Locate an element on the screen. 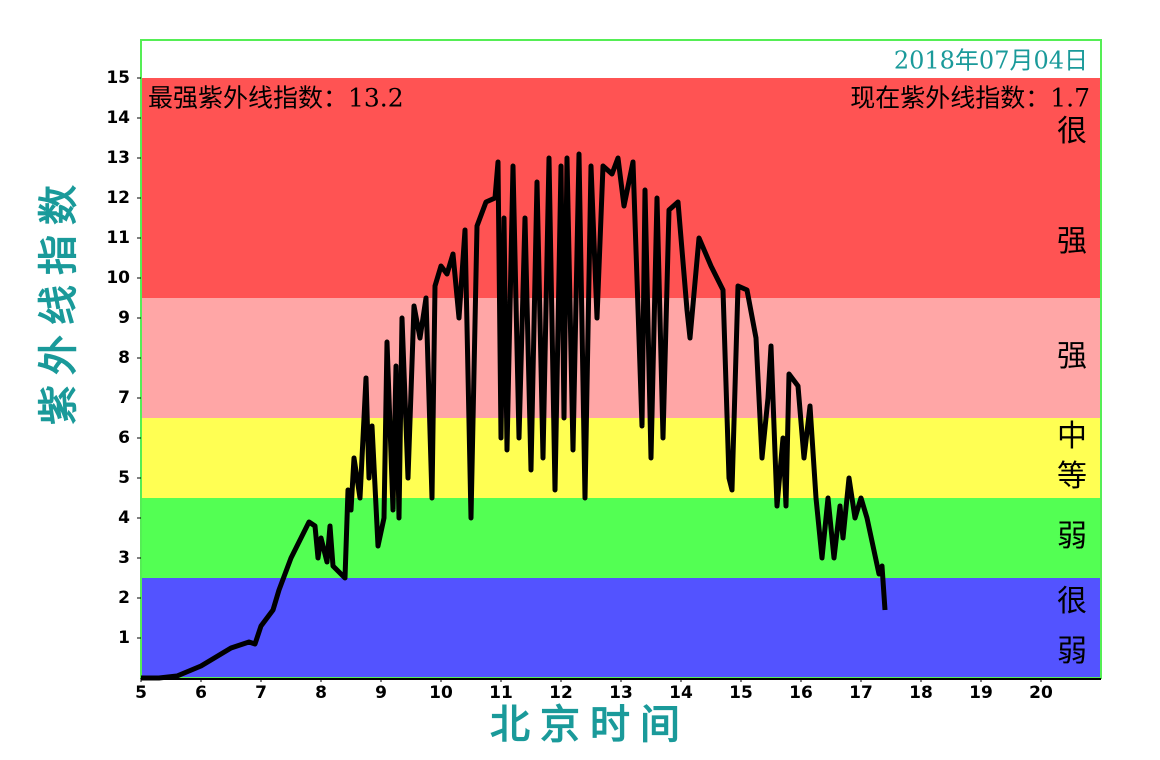  x-tick-label: 15 is located at coordinates (741, 693).